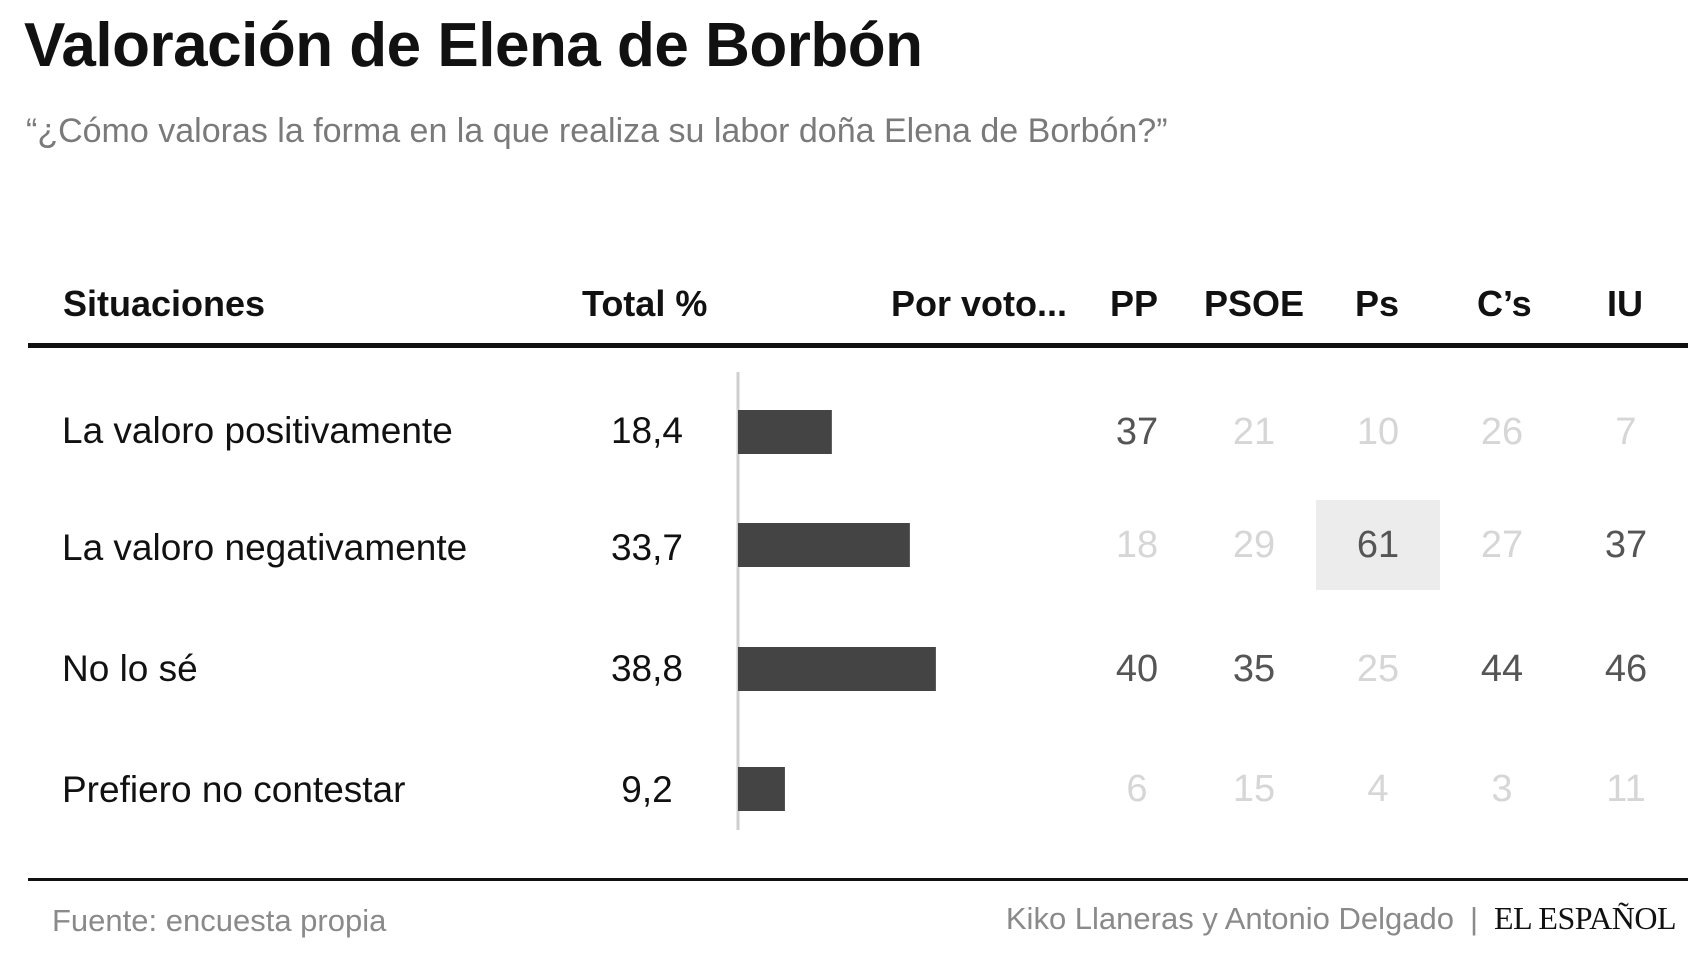  What do you see at coordinates (1626, 431) in the screenshot?
I see `party-value-cell: 7` at bounding box center [1626, 431].